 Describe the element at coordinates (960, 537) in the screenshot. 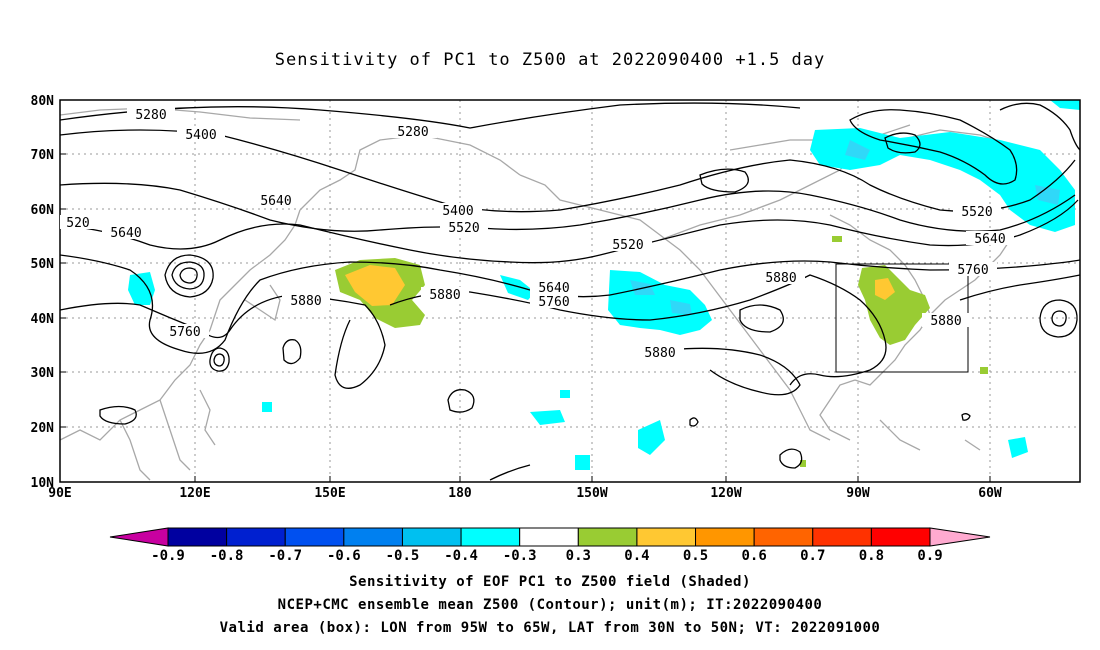

I see `colorbar-pos-end` at that location.